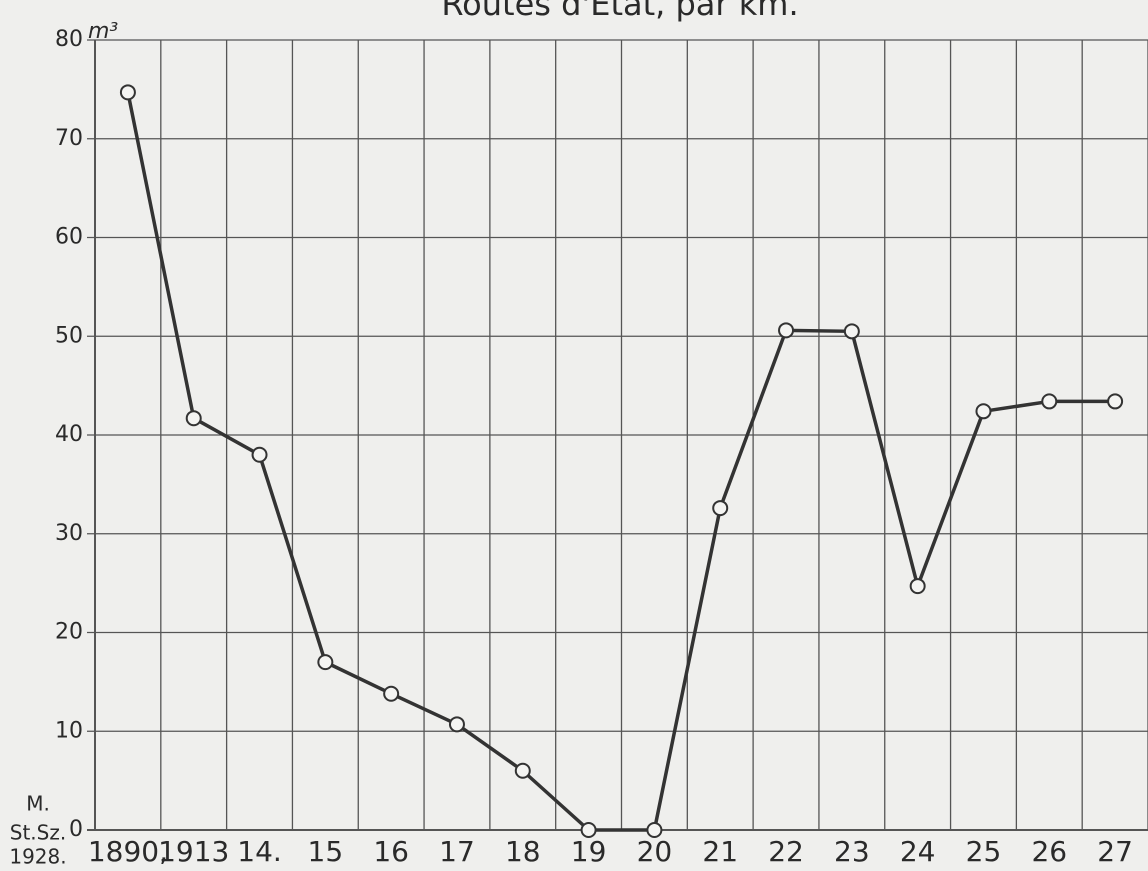 The width and height of the screenshot is (1148, 871). I want to click on x-tick-label: 15, so click(326, 851).